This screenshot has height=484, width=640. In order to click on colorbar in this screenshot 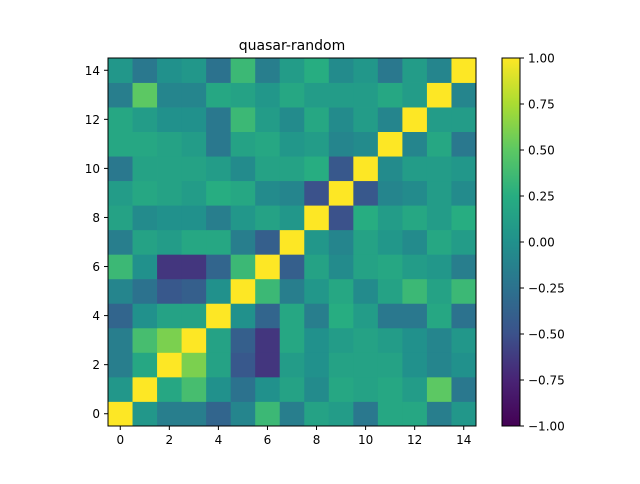, I will do `click(511, 242)`.